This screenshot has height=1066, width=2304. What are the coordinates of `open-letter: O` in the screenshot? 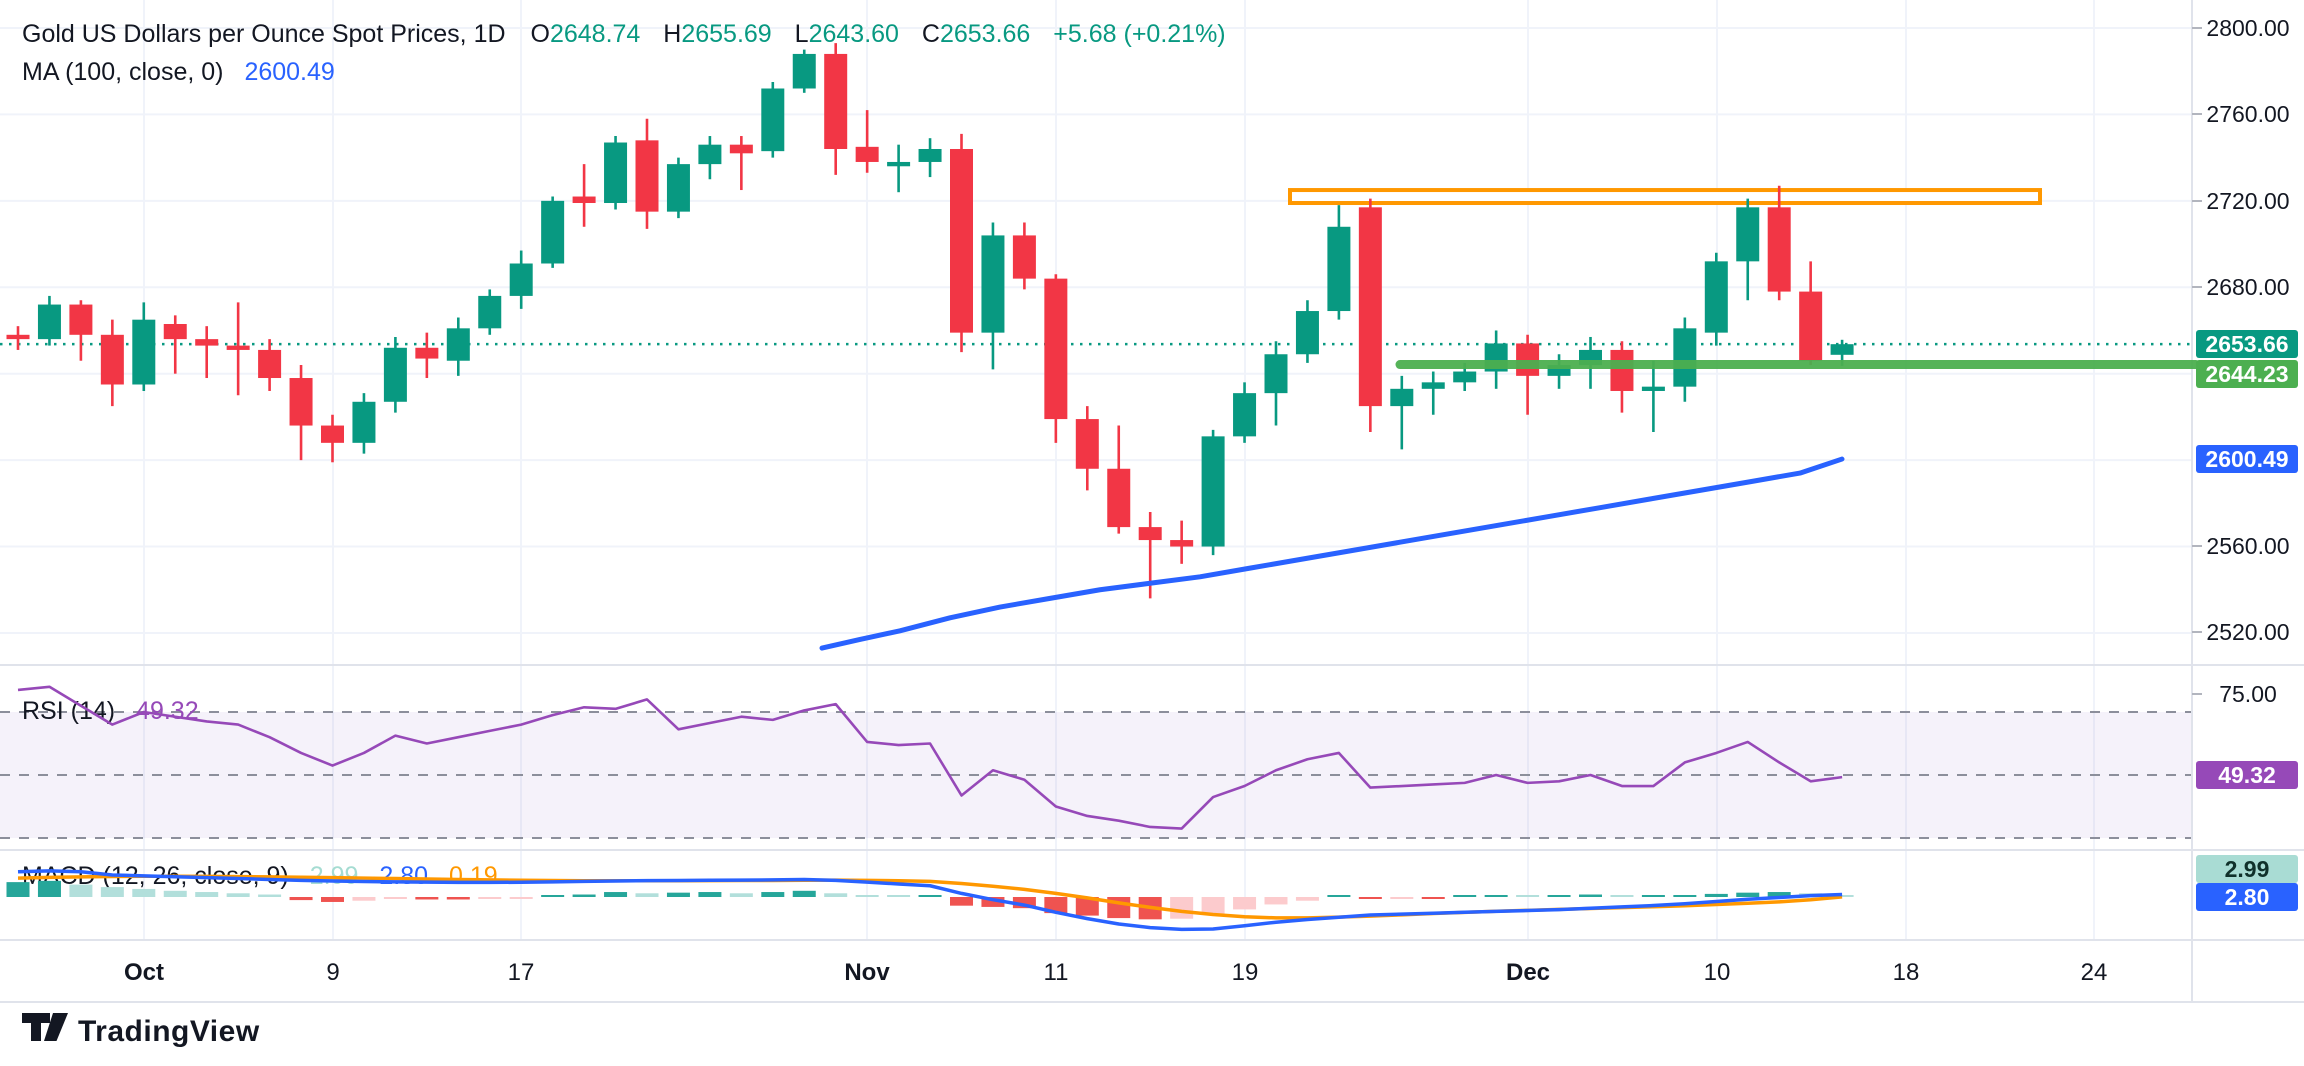 It's located at (540, 34).